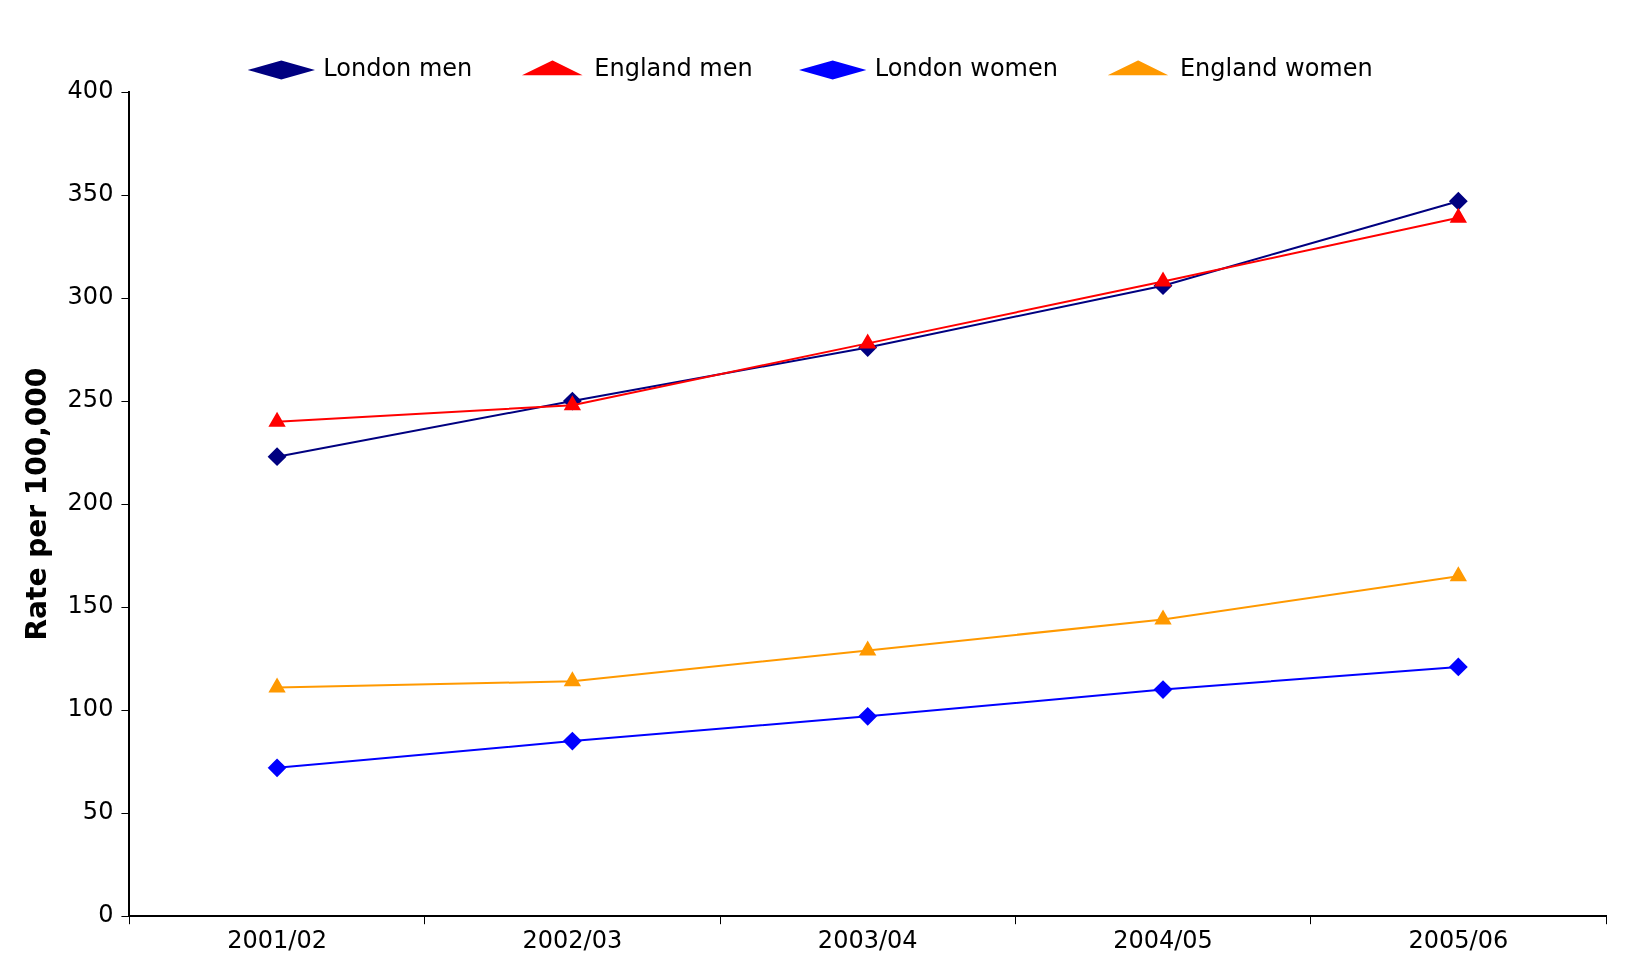 The height and width of the screenshot is (974, 1626). Describe the element at coordinates (37, 504) in the screenshot. I see `y-axis-title: Rate per 100,000` at that location.